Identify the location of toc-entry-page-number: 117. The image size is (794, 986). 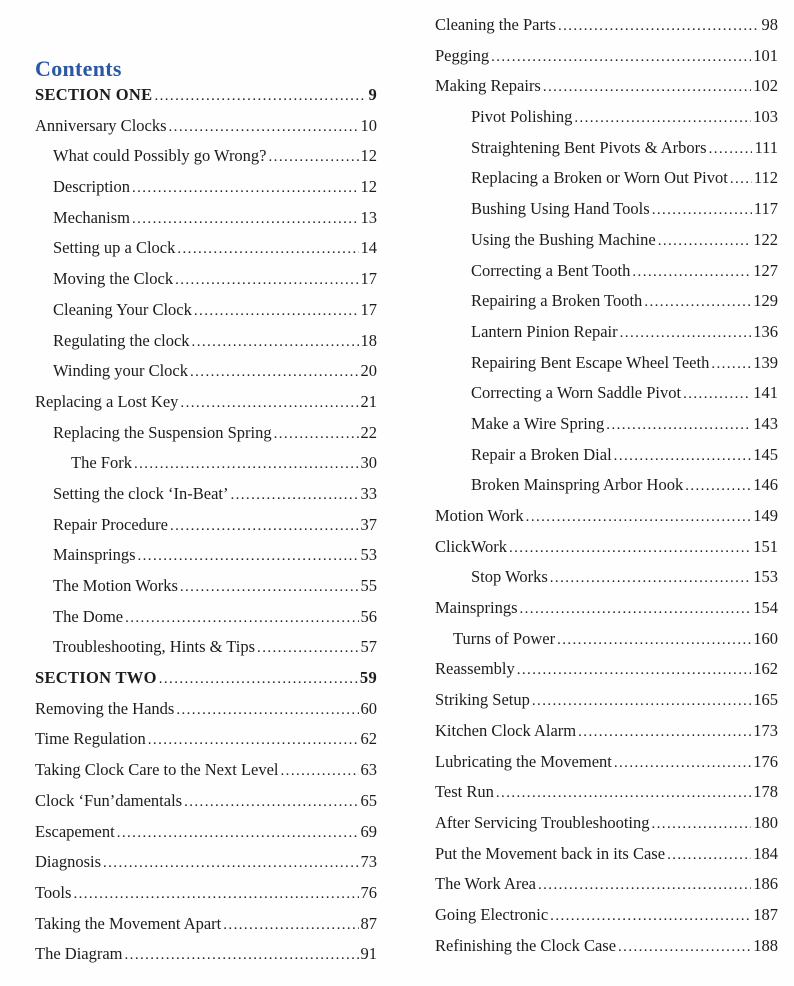
(765, 209).